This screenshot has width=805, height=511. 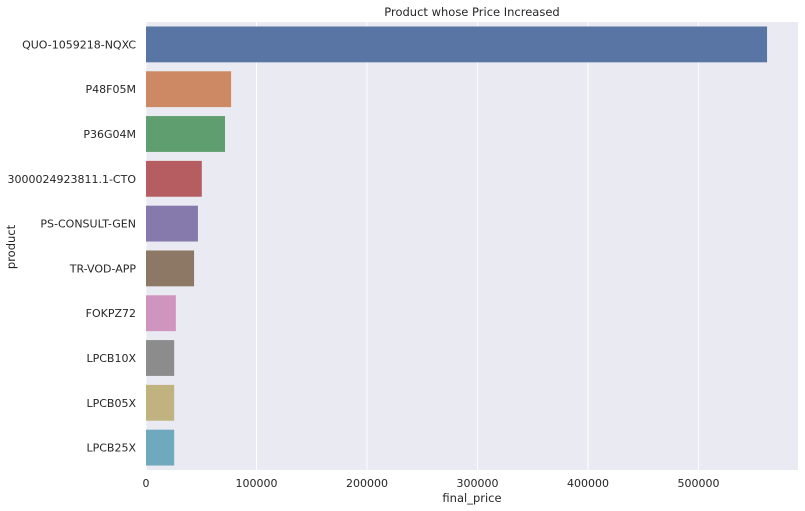 What do you see at coordinates (103, 268) in the screenshot?
I see `y-tick-label: TR-VOD-APP` at bounding box center [103, 268].